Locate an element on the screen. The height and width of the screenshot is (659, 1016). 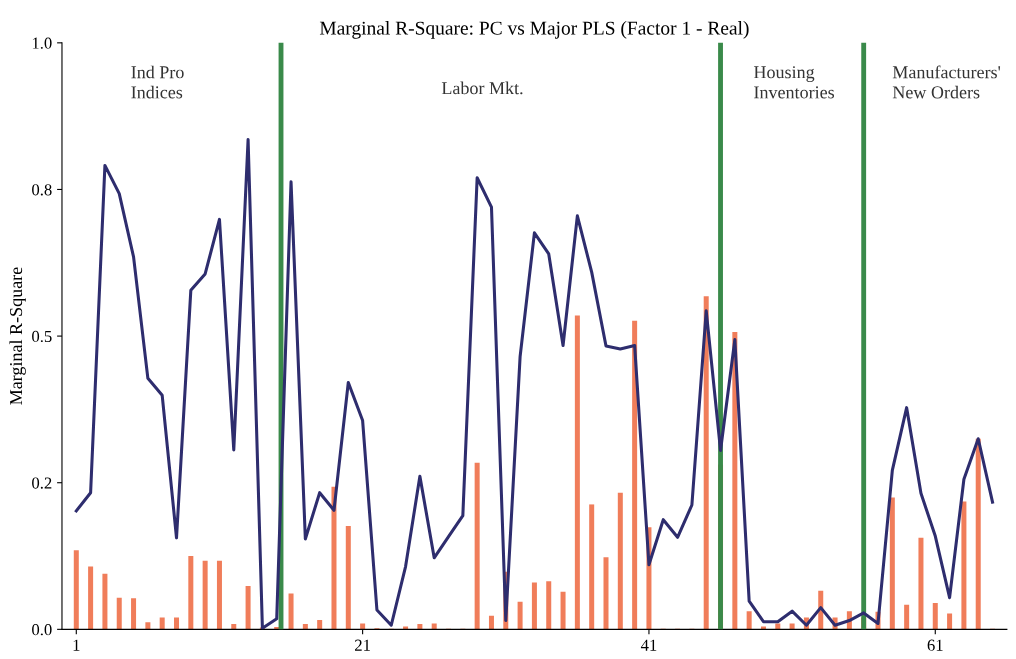
y-tick-label: 0.0 is located at coordinates (42, 630).